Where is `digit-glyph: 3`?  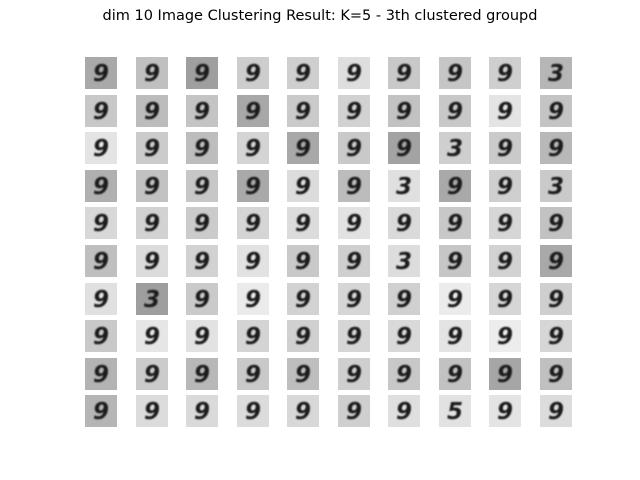
digit-glyph: 3 is located at coordinates (152, 300).